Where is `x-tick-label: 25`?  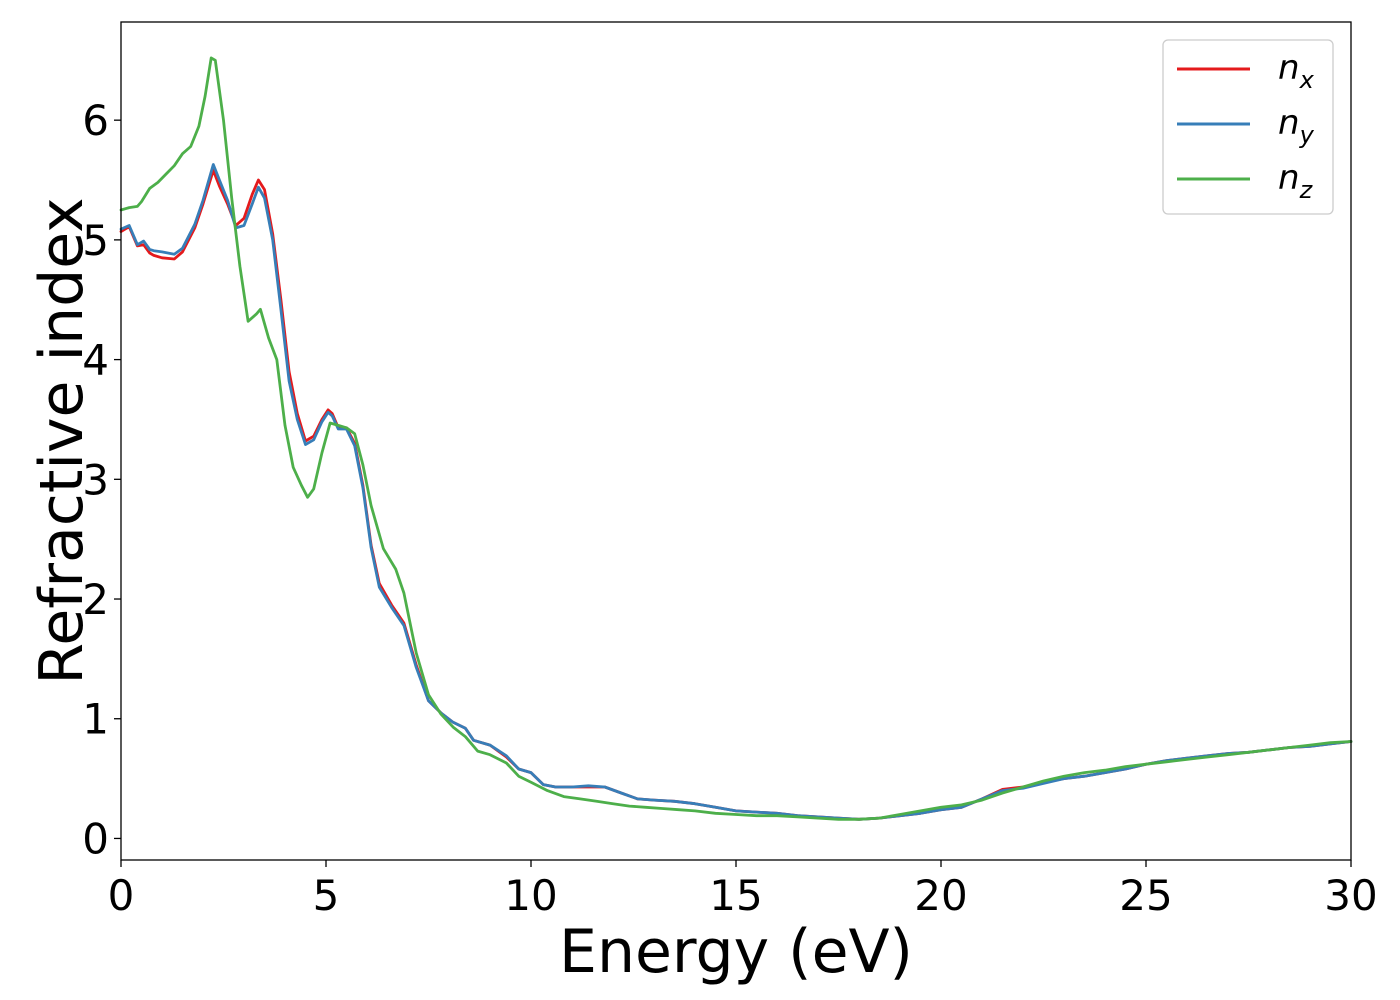
x-tick-label: 25 is located at coordinates (1145, 895).